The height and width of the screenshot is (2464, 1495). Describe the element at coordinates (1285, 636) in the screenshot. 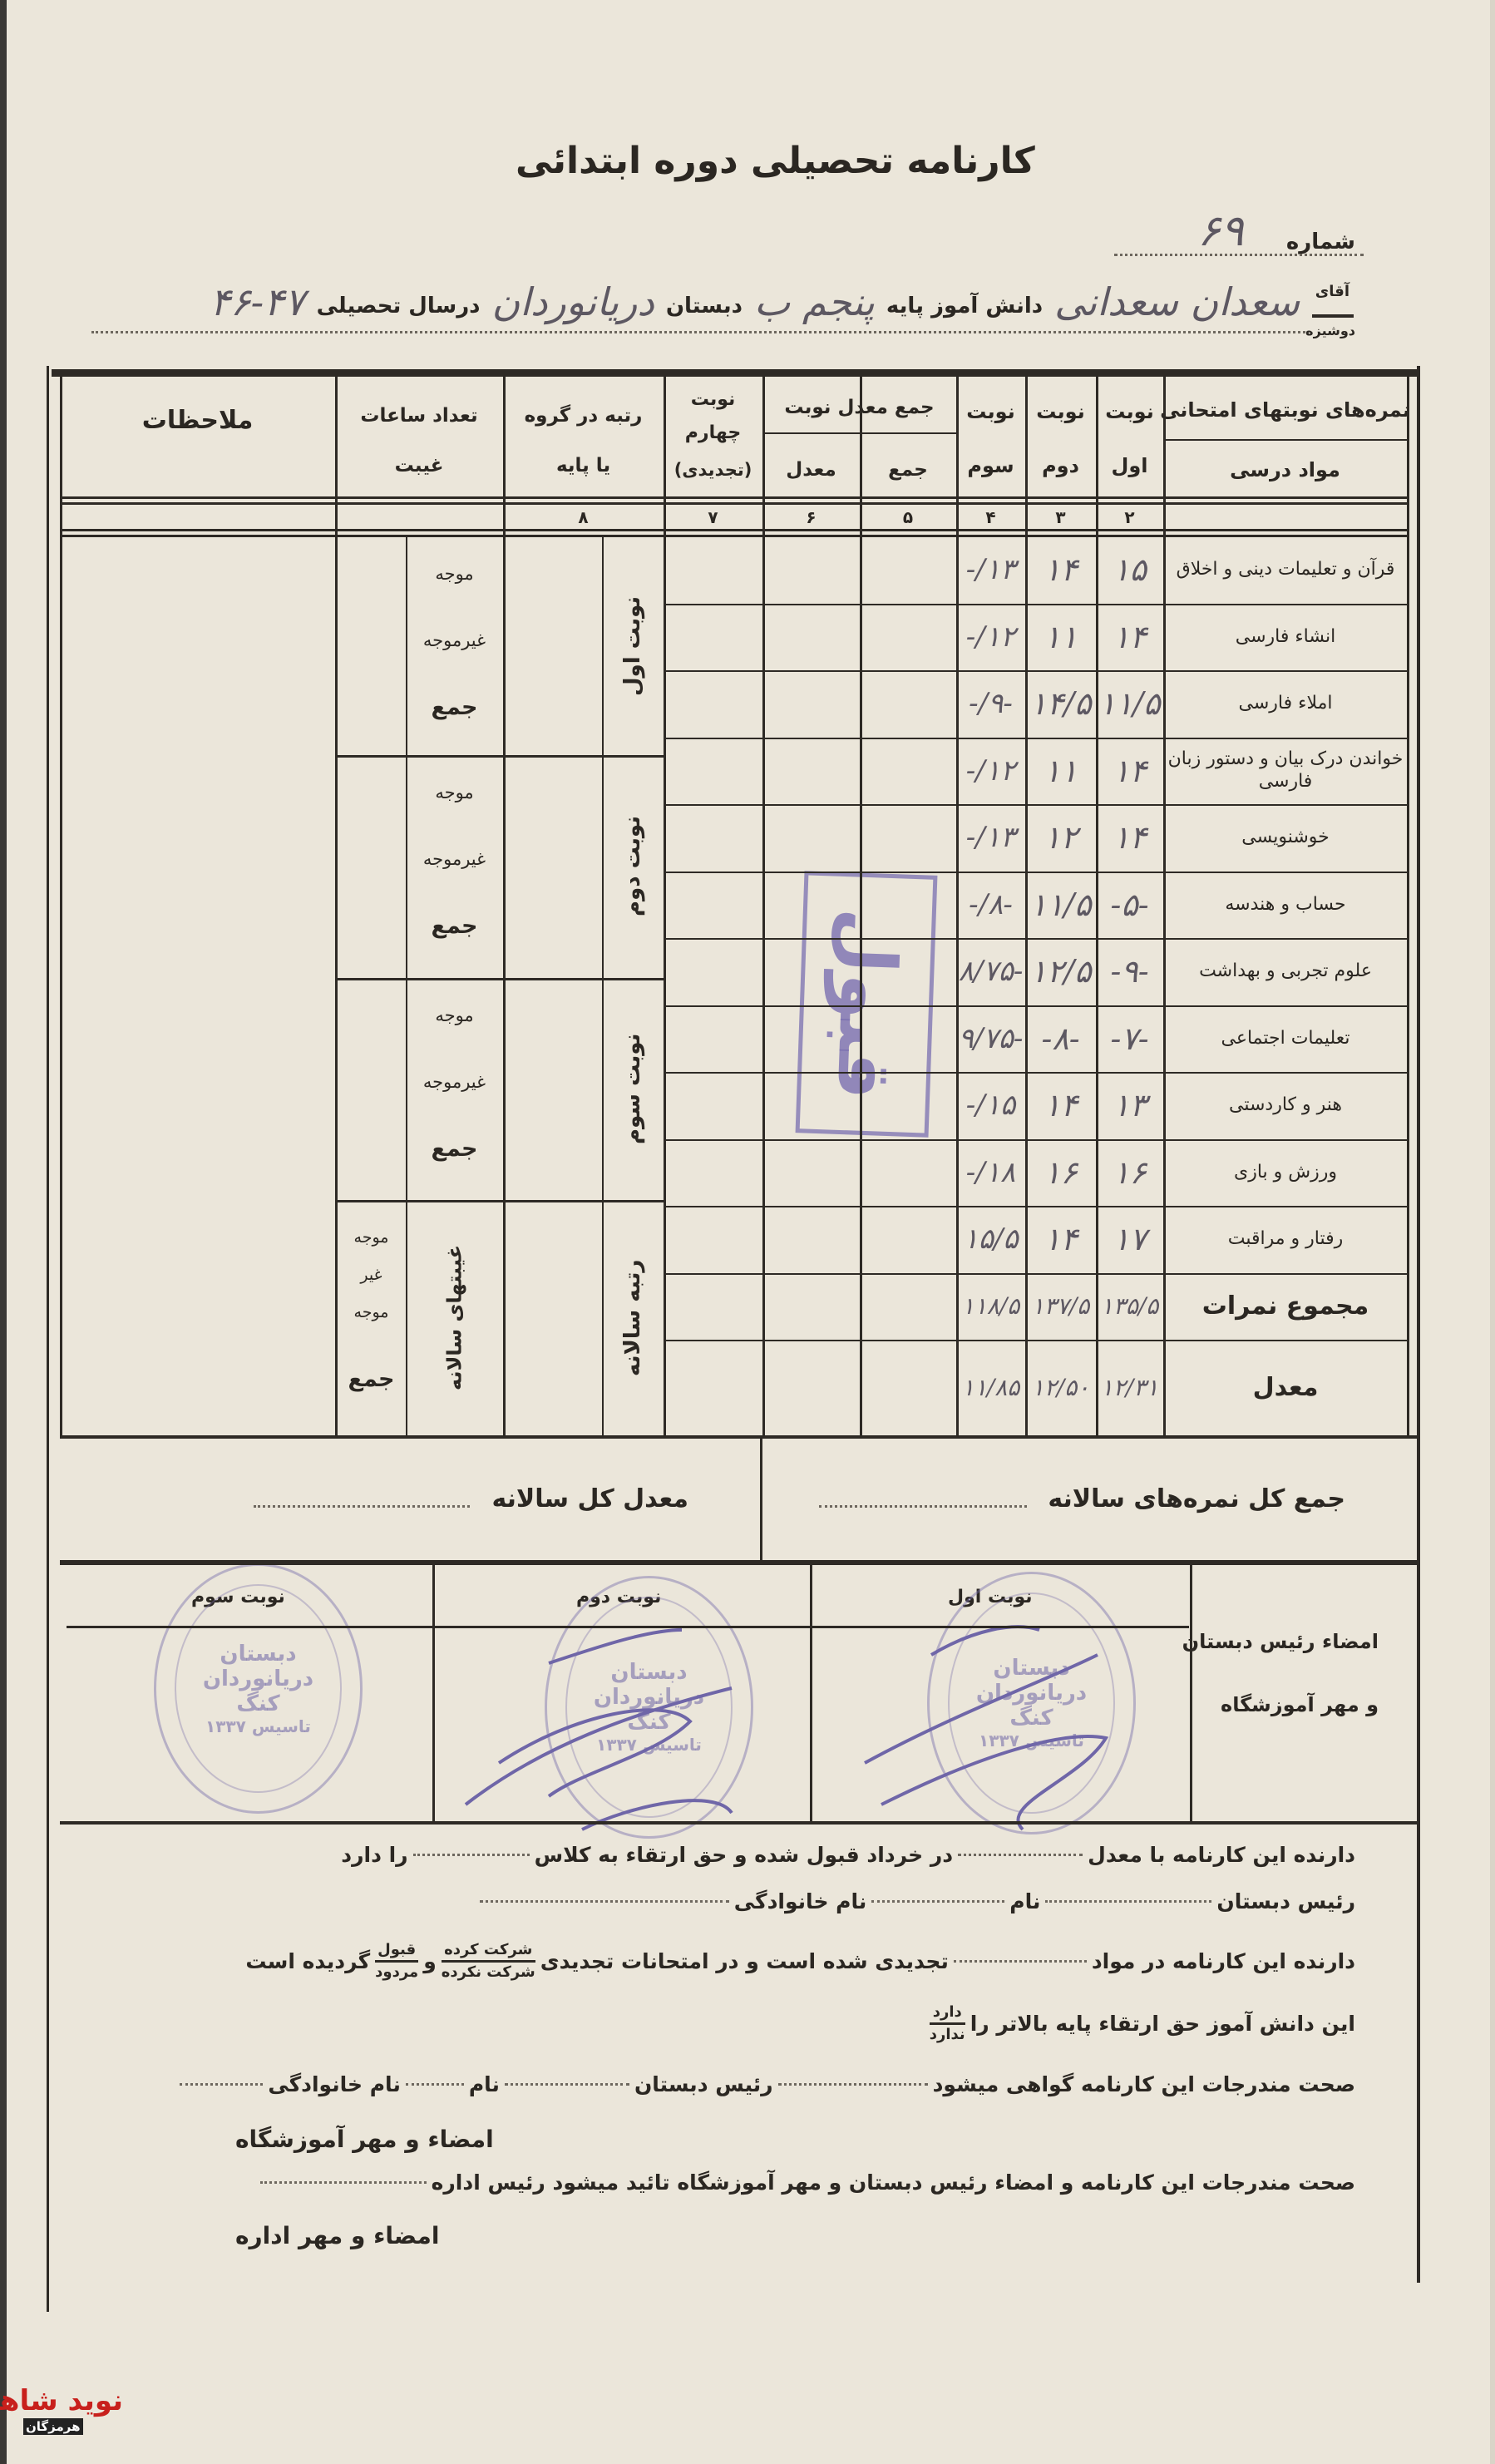

I see `subject-name: انشاء فارسی` at that location.